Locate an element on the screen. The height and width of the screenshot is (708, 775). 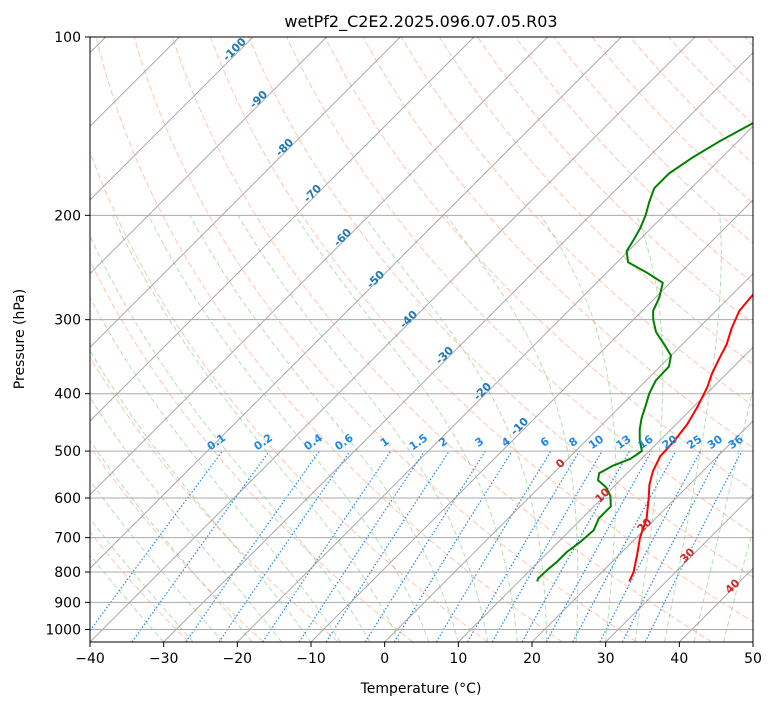
x-axis-ticks: −40 −30 −20 −10 0 10 20 30 40 50 is located at coordinates (418, 654).